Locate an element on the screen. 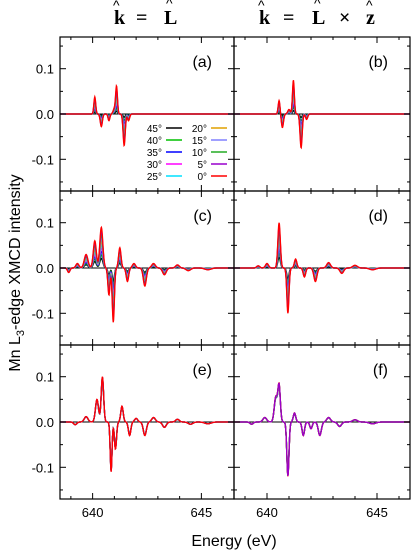 This screenshot has height=556, width=415. panel-d: (d) is located at coordinates (322, 268).